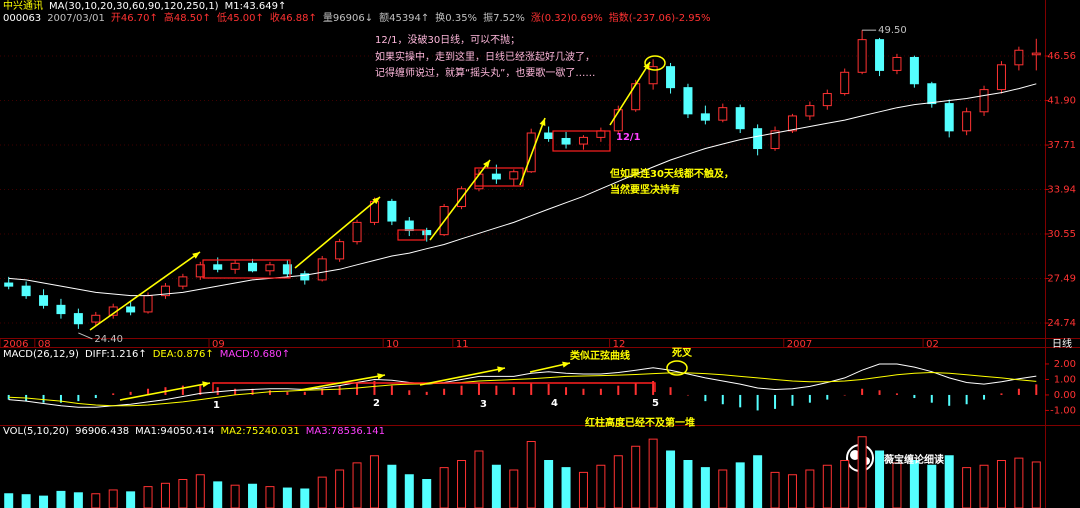 The height and width of the screenshot is (508, 1080). Describe the element at coordinates (255, 354) in the screenshot. I see `header-item: MACD:0.680↑` at that location.